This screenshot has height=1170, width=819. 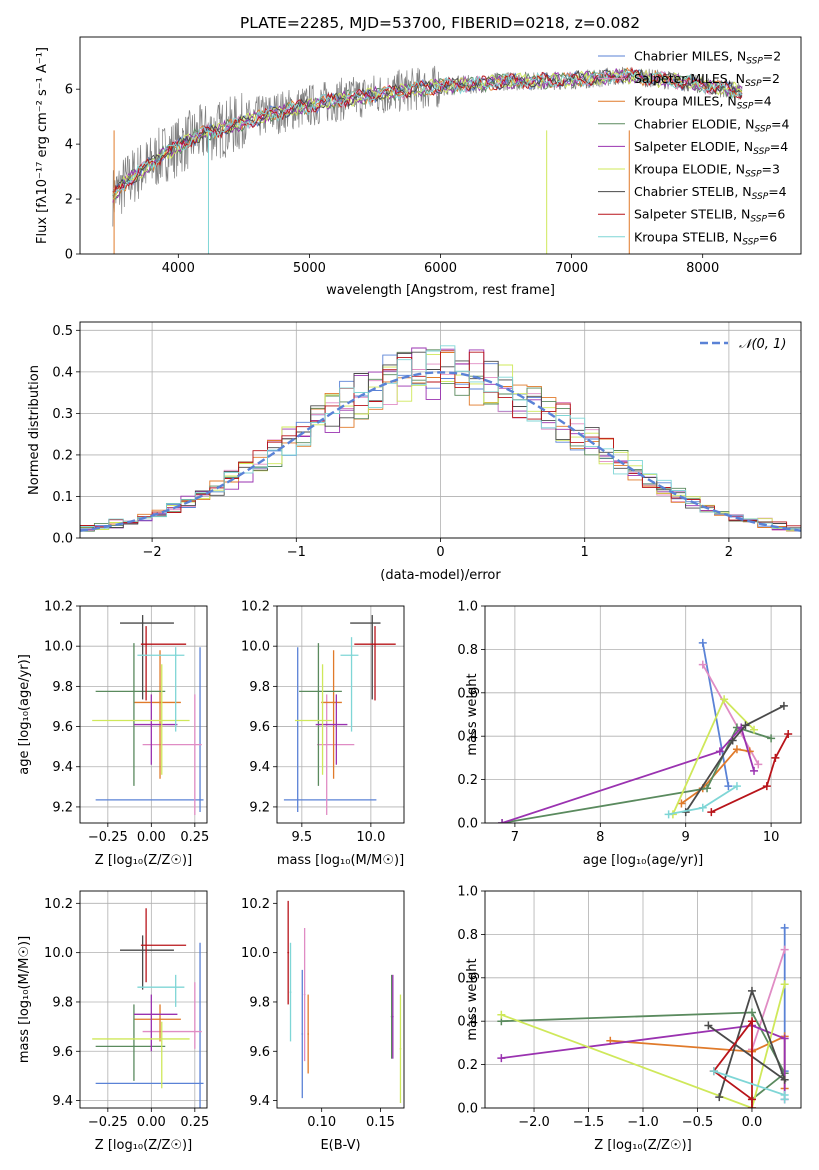 What do you see at coordinates (686, 837) in the screenshot?
I see `x-tick-label: 9` at bounding box center [686, 837].